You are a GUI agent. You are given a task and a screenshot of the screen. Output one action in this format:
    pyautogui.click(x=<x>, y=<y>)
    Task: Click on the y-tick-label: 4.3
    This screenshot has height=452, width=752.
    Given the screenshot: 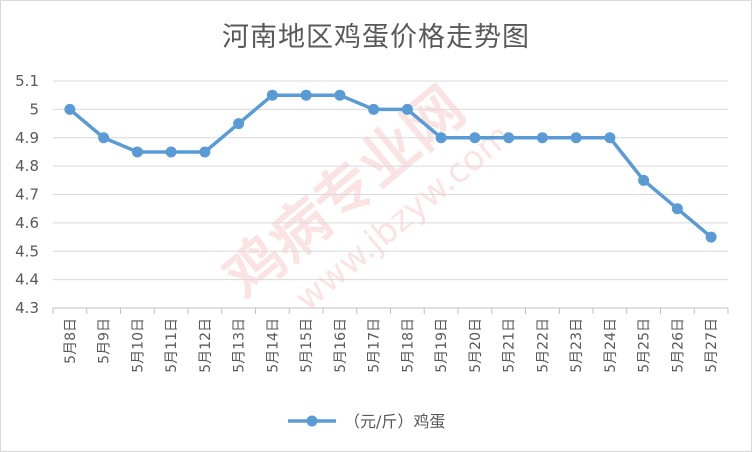 What is the action you would take?
    pyautogui.click(x=27, y=308)
    